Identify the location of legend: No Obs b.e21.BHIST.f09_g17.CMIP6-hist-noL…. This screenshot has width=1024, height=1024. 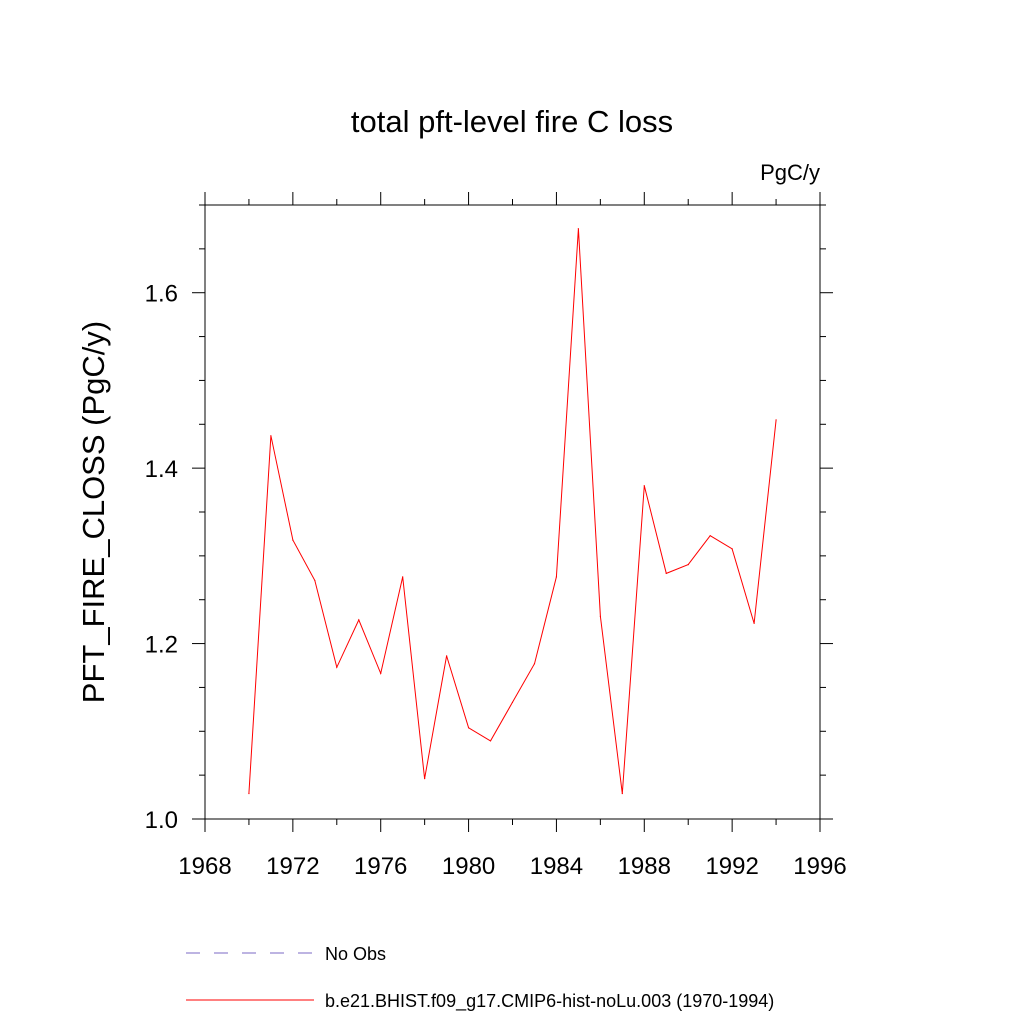
(480, 978).